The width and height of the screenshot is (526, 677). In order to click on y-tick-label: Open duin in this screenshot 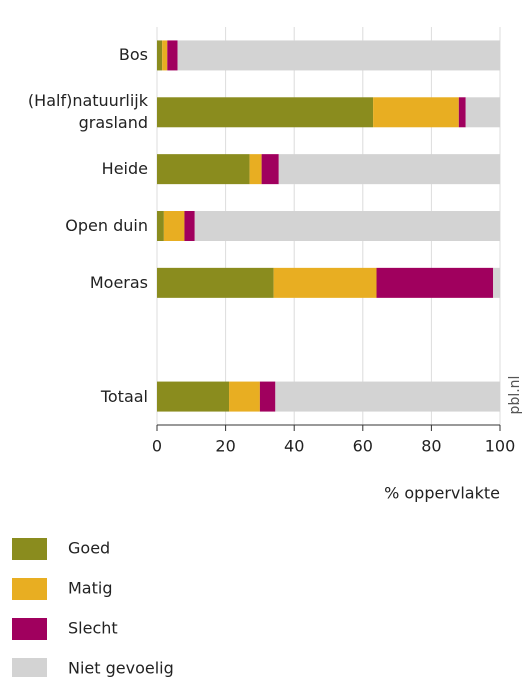, I will do `click(106, 225)`.